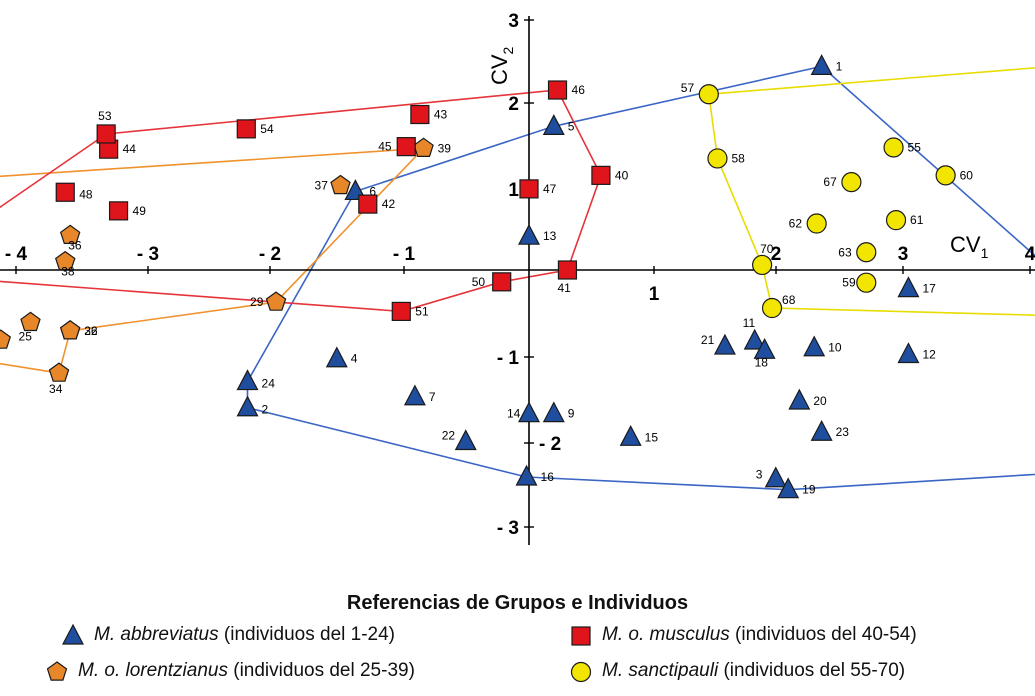 The image size is (1035, 696). What do you see at coordinates (479, 282) in the screenshot?
I see `point-label-50: 50` at bounding box center [479, 282].